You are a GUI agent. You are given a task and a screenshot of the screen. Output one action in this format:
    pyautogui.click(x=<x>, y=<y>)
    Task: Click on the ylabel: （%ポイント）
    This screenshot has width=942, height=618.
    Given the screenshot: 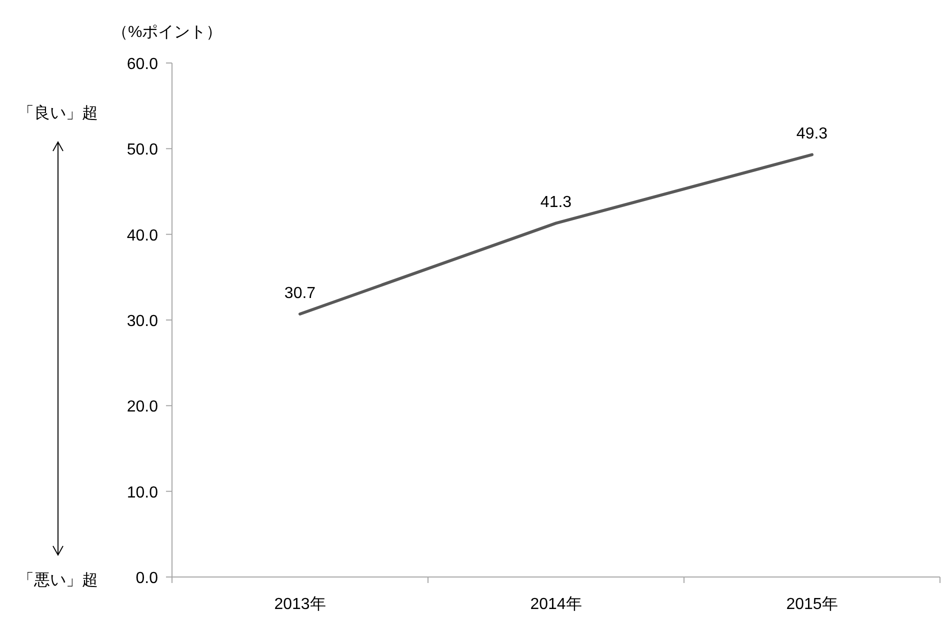 What is the action you would take?
    pyautogui.click(x=167, y=32)
    